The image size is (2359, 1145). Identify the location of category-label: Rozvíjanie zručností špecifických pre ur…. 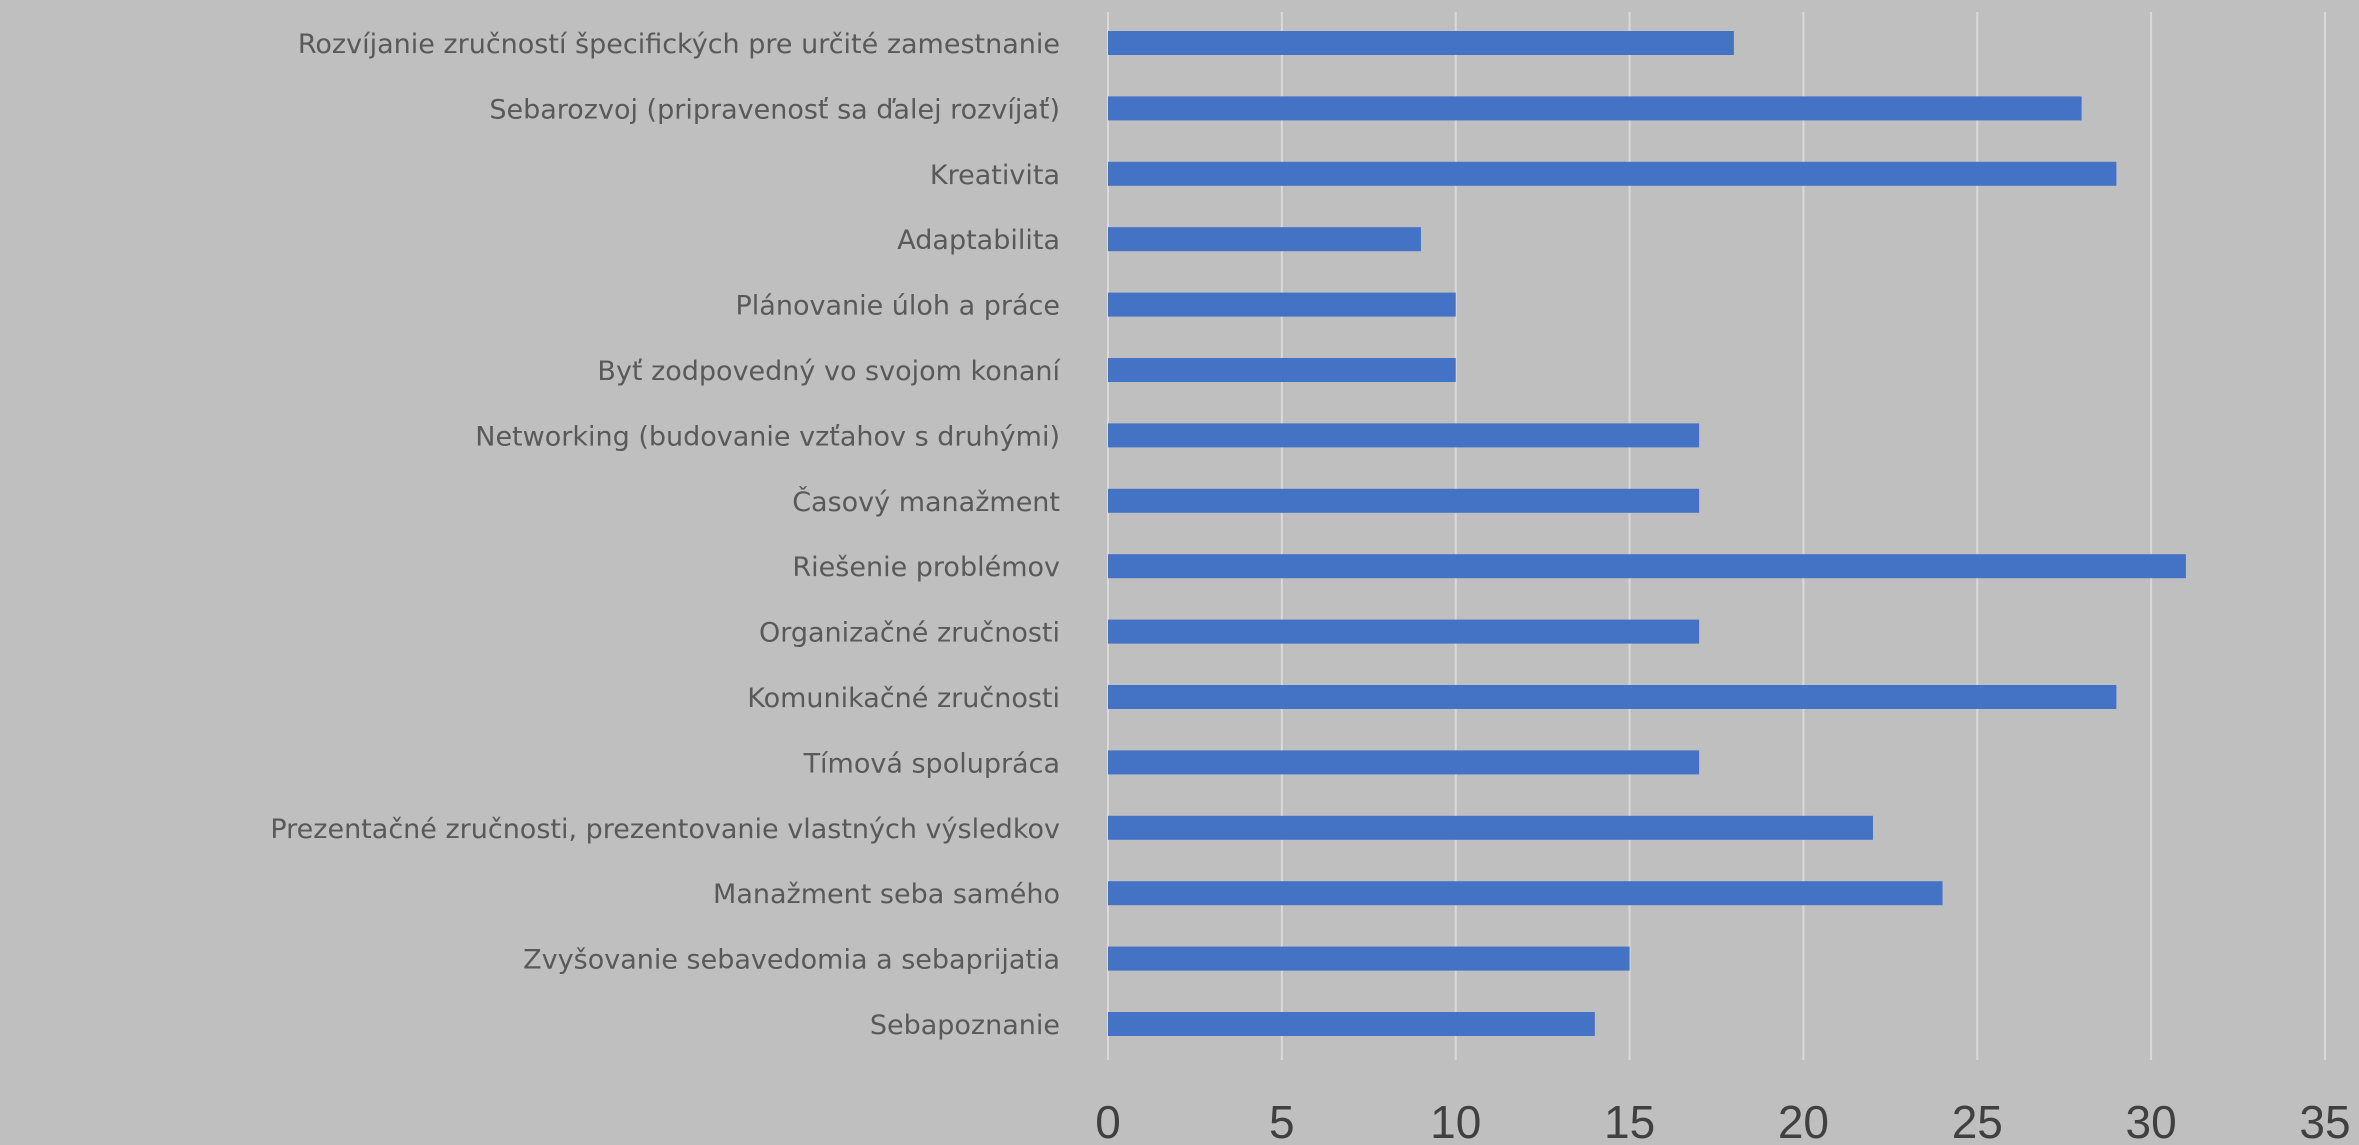
(679, 44).